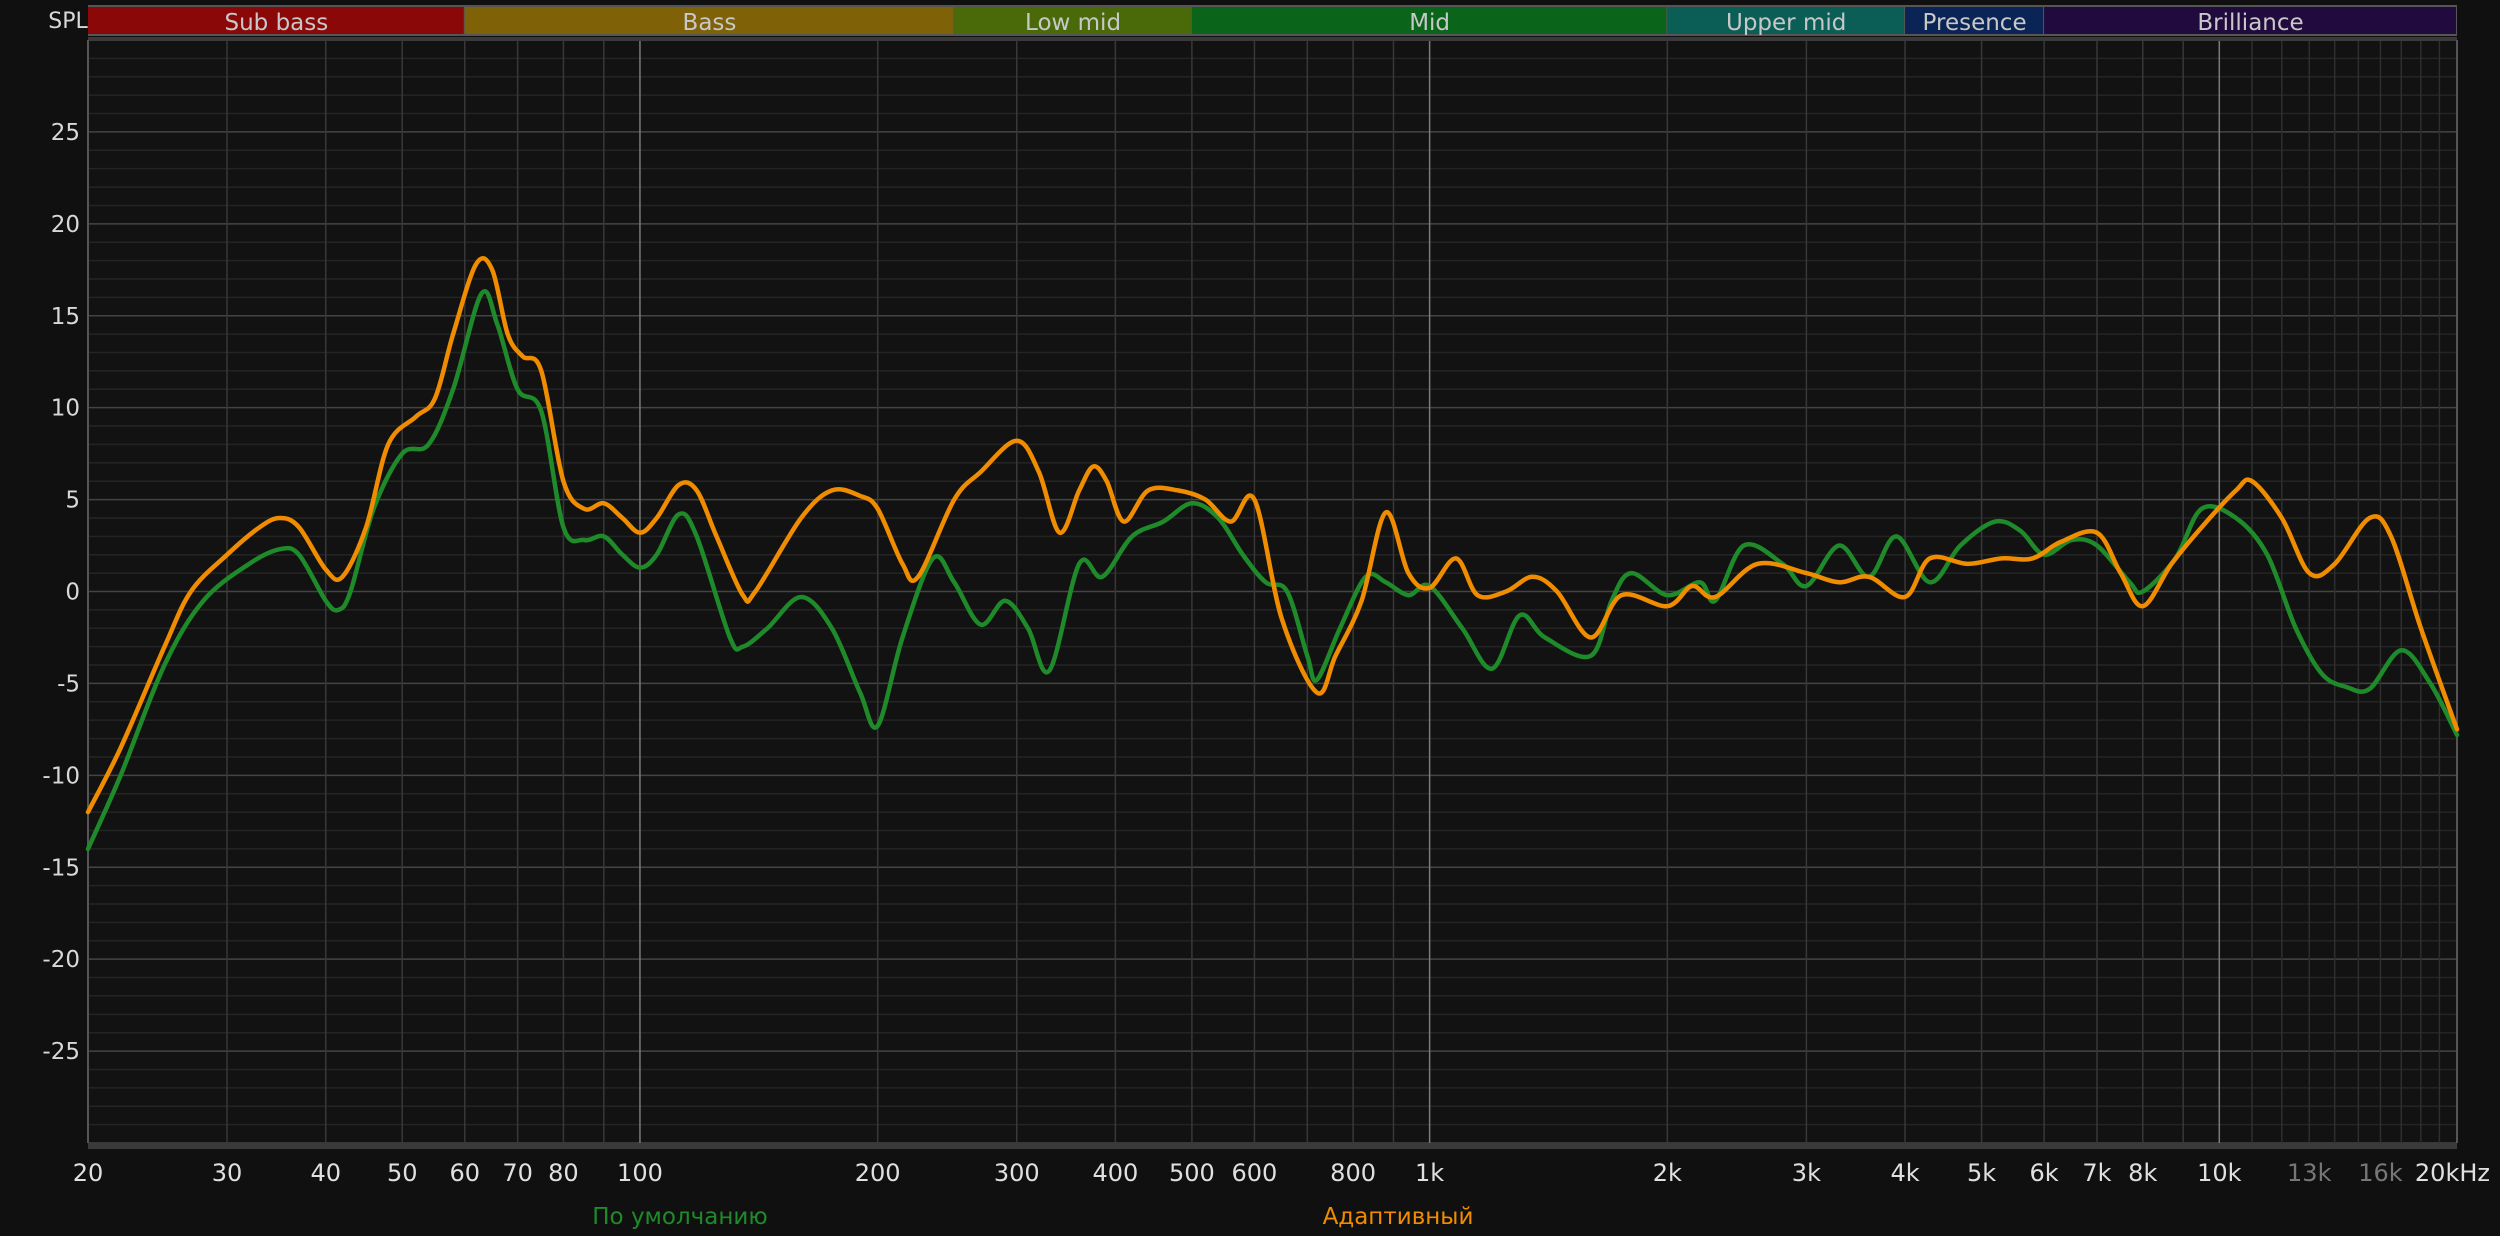 The image size is (2500, 1236). I want to click on y-tick-label: -10, so click(61, 776).